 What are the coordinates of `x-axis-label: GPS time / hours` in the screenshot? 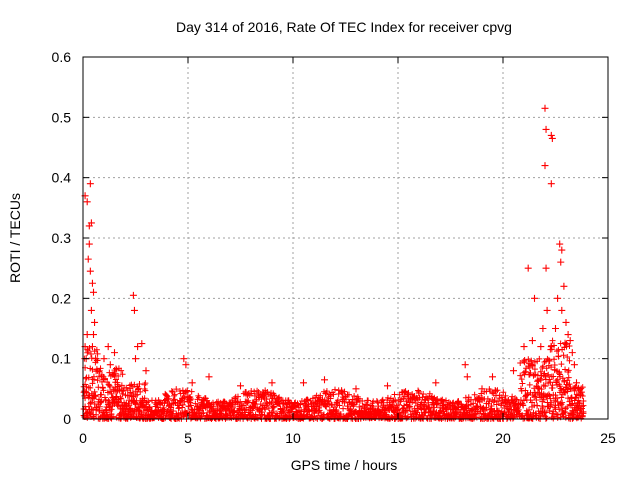 It's located at (344, 465).